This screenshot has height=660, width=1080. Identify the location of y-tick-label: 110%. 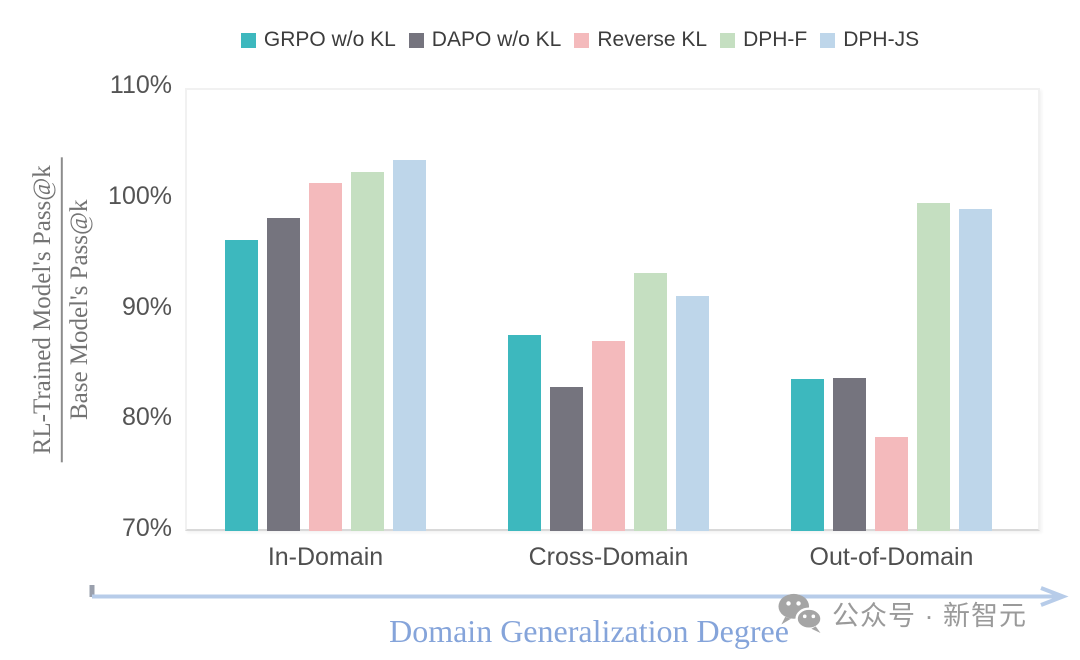
(140, 85).